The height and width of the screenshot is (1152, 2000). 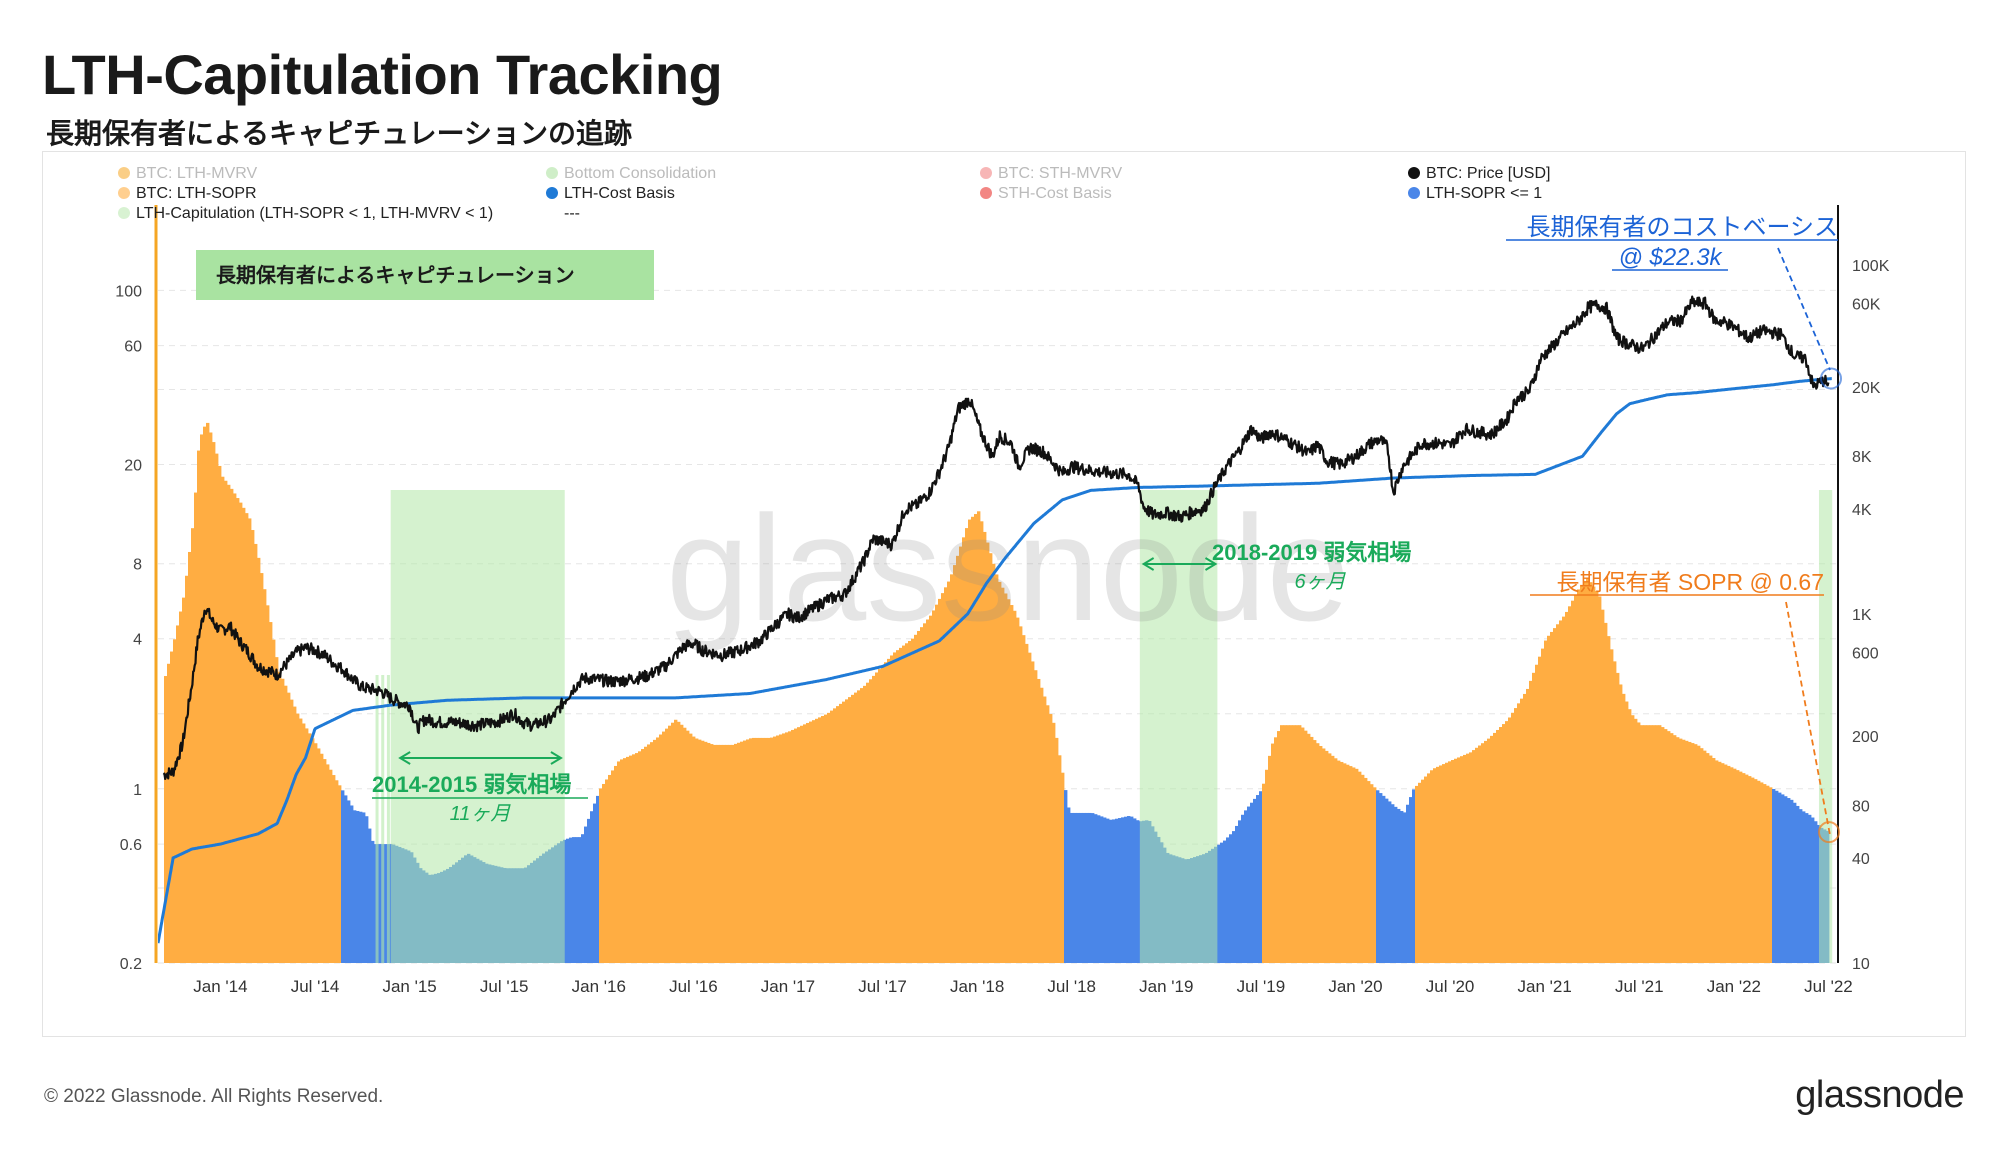 What do you see at coordinates (388, 819) in the screenshot?
I see `capitulation-band` at bounding box center [388, 819].